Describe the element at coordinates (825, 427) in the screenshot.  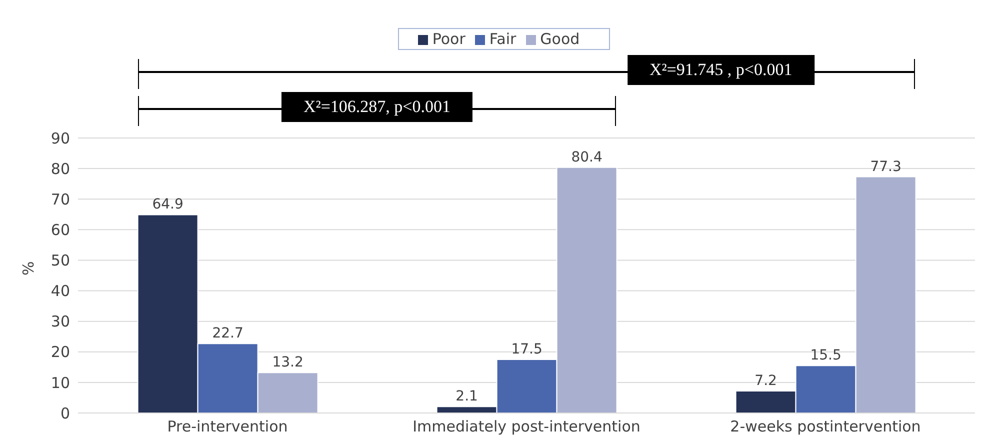
I see `x-tick-label: 2-weeks postintervention` at that location.